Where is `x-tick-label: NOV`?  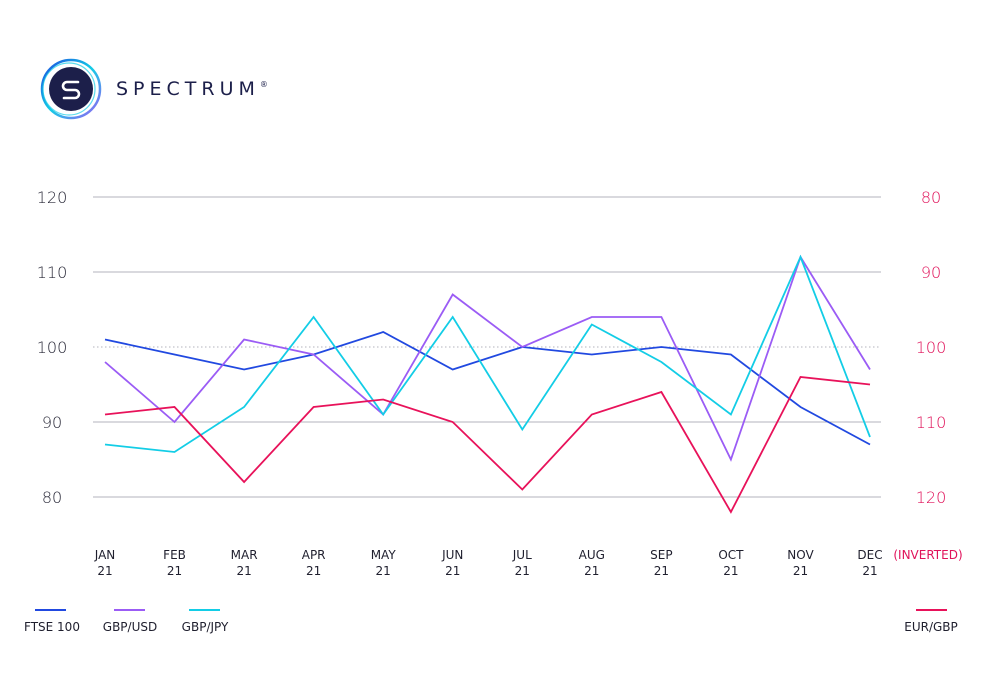 x-tick-label: NOV is located at coordinates (800, 555).